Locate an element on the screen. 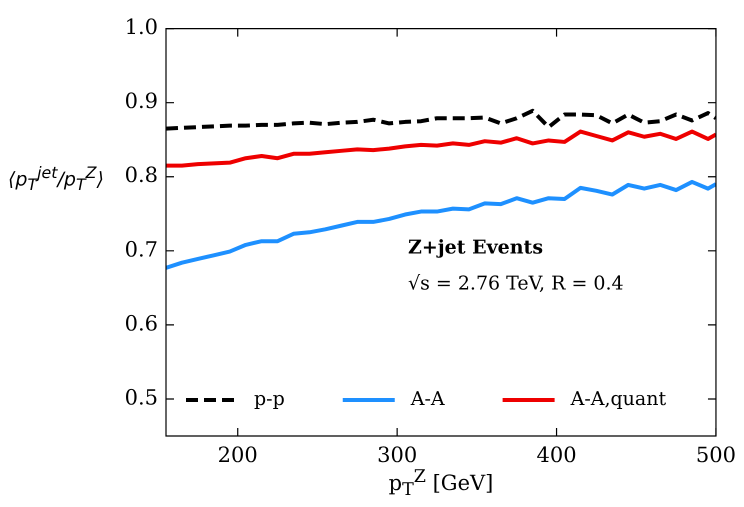  y-tick-label: 1.0 is located at coordinates (141, 27).